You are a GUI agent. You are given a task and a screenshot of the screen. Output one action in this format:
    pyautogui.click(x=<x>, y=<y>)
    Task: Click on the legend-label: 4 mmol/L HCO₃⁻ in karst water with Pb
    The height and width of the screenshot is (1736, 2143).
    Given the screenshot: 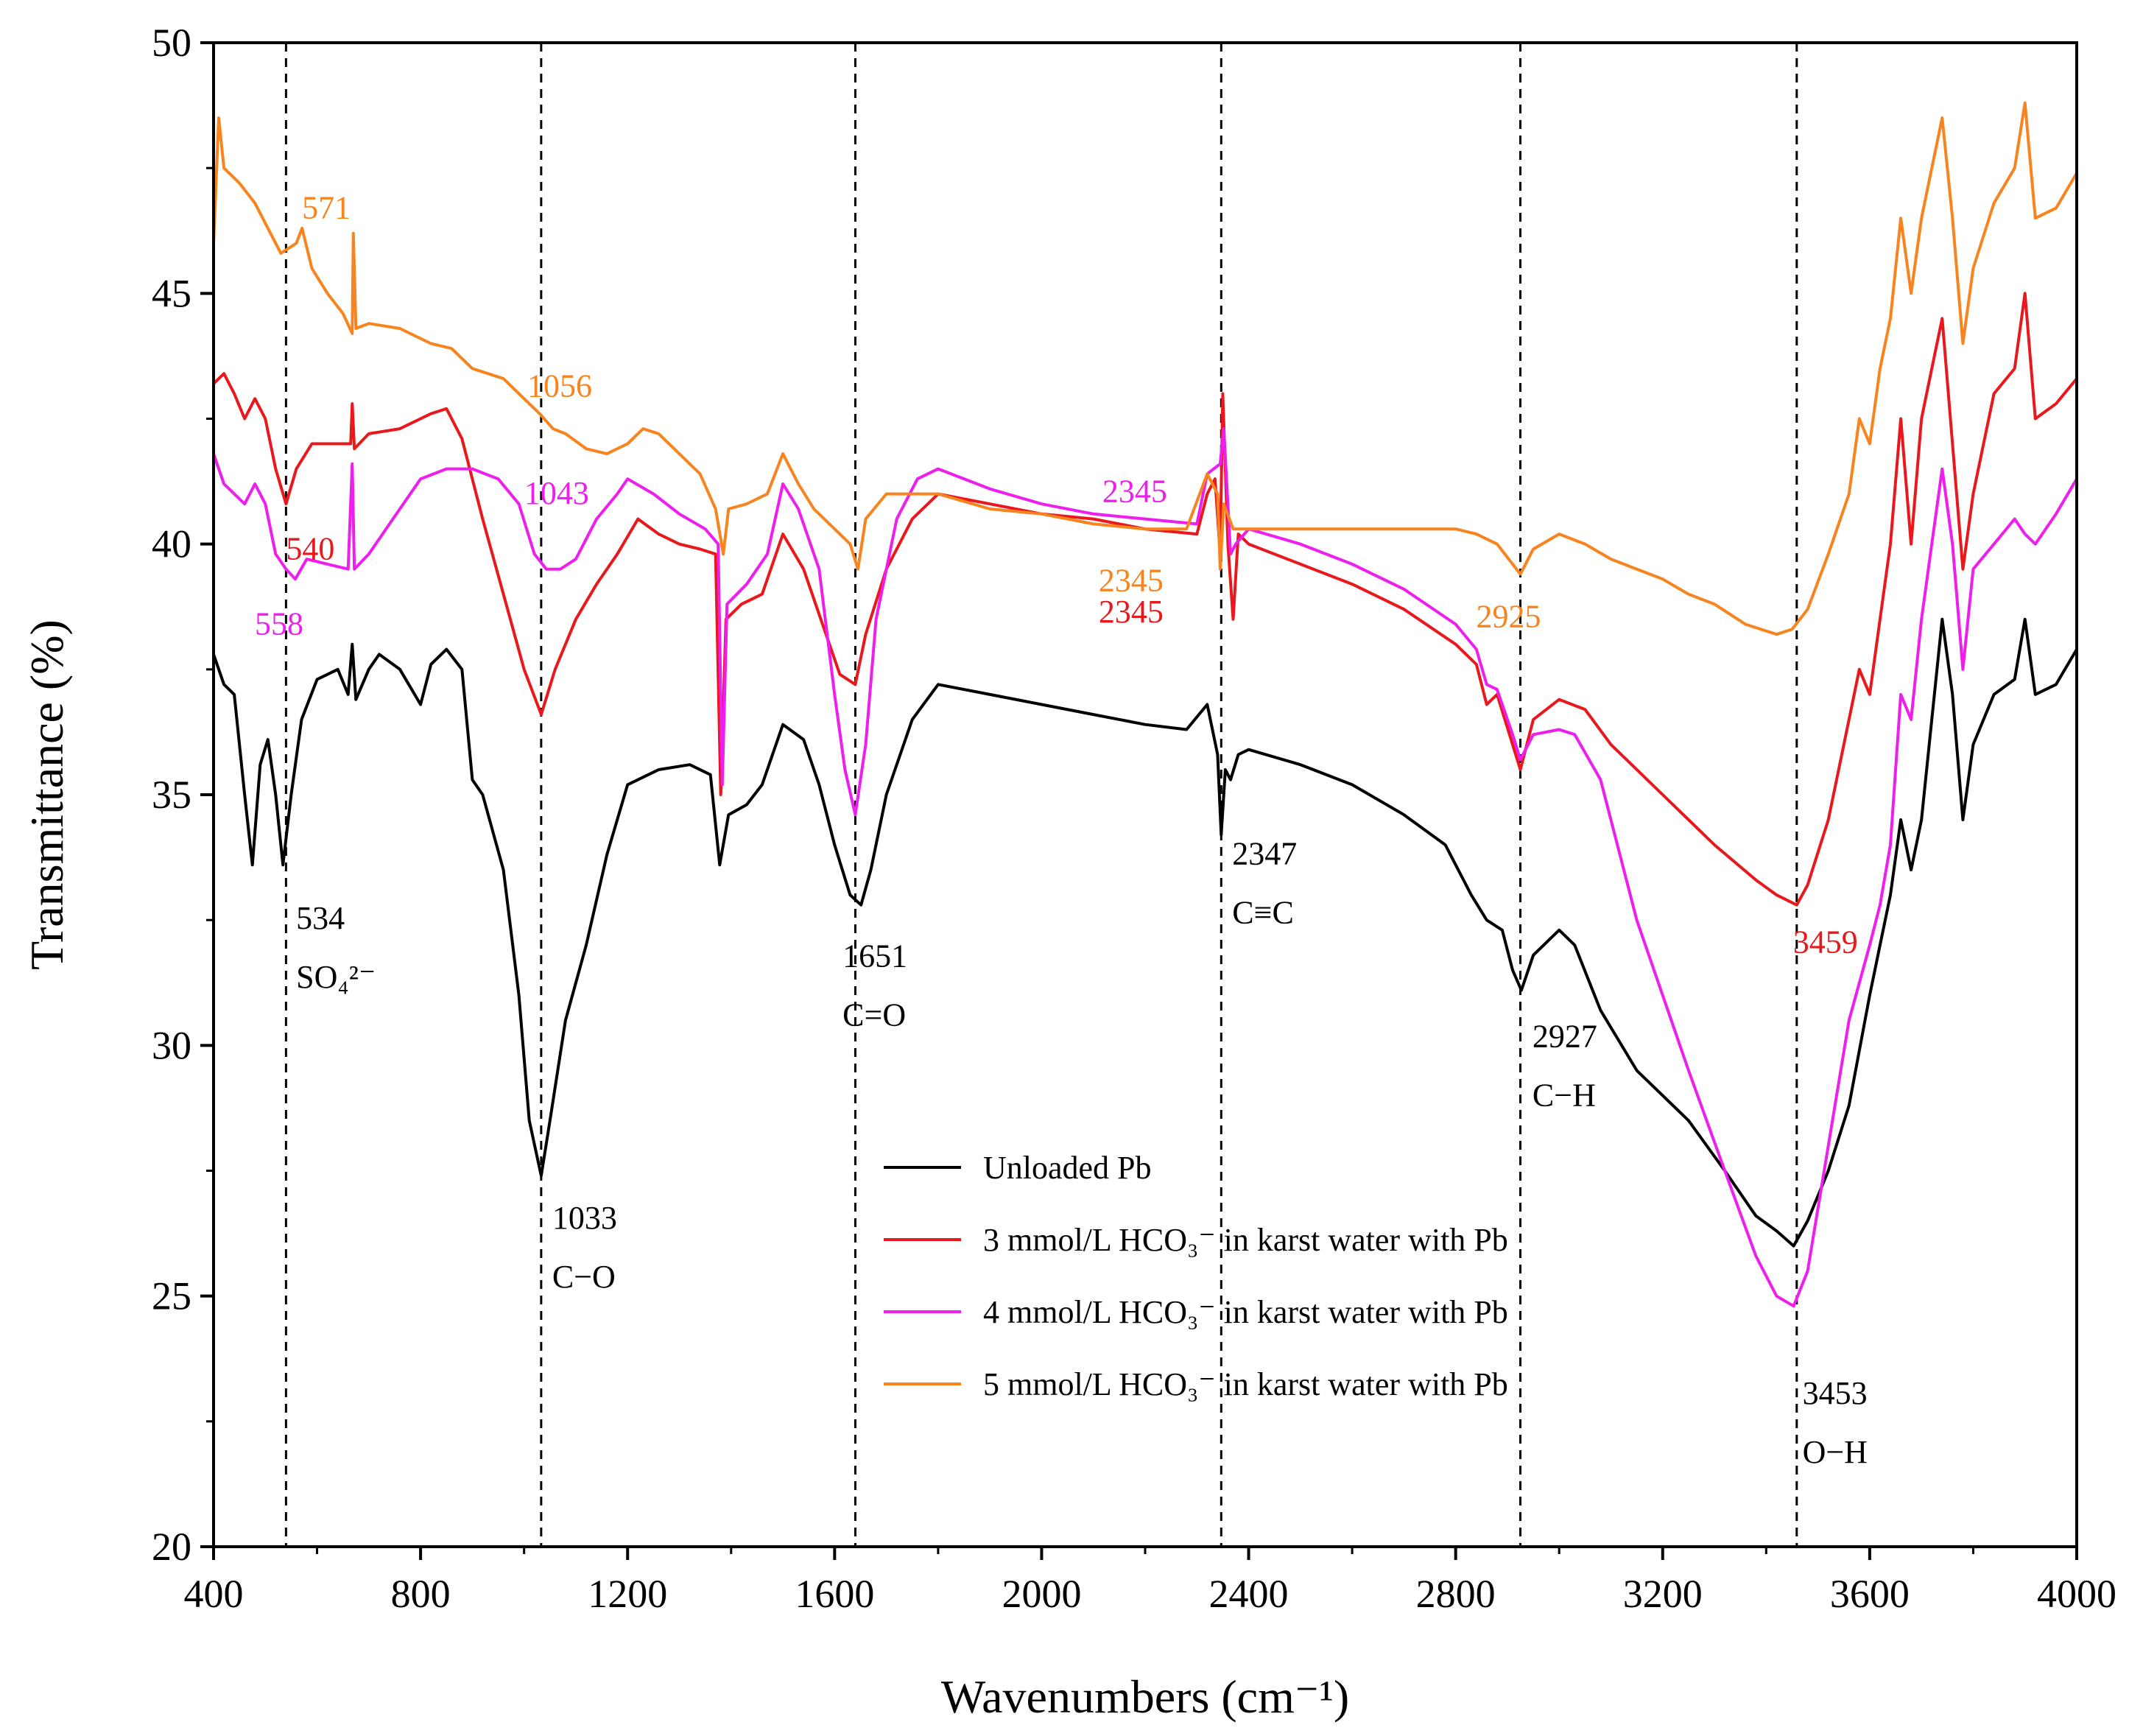 What is the action you would take?
    pyautogui.click(x=1246, y=1312)
    